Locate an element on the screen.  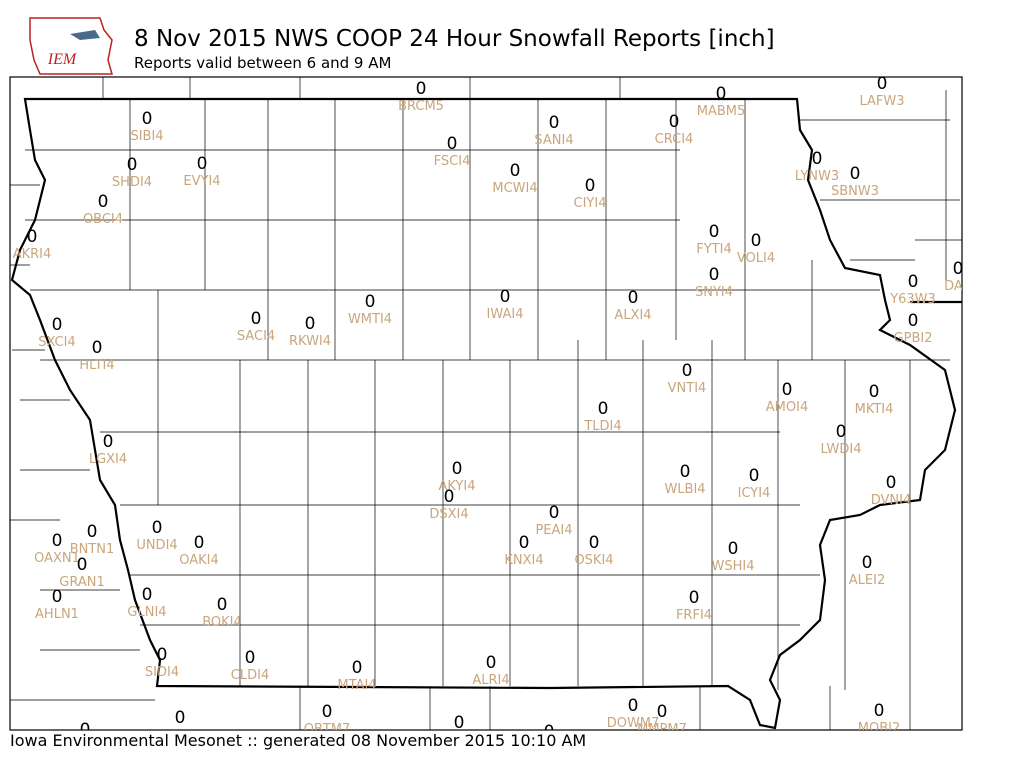
station-label: UNDI4 is located at coordinates (156, 545).